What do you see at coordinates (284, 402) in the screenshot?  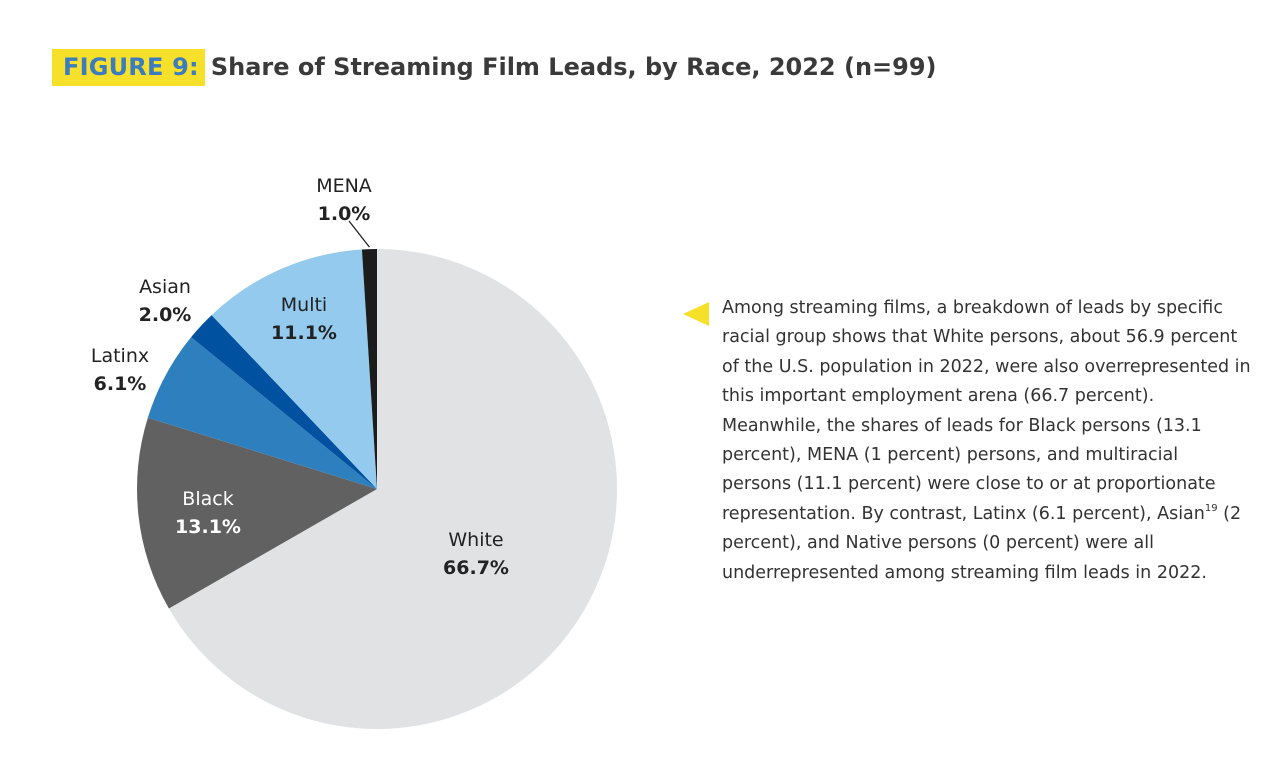 I see `pie-slice-asian` at bounding box center [284, 402].